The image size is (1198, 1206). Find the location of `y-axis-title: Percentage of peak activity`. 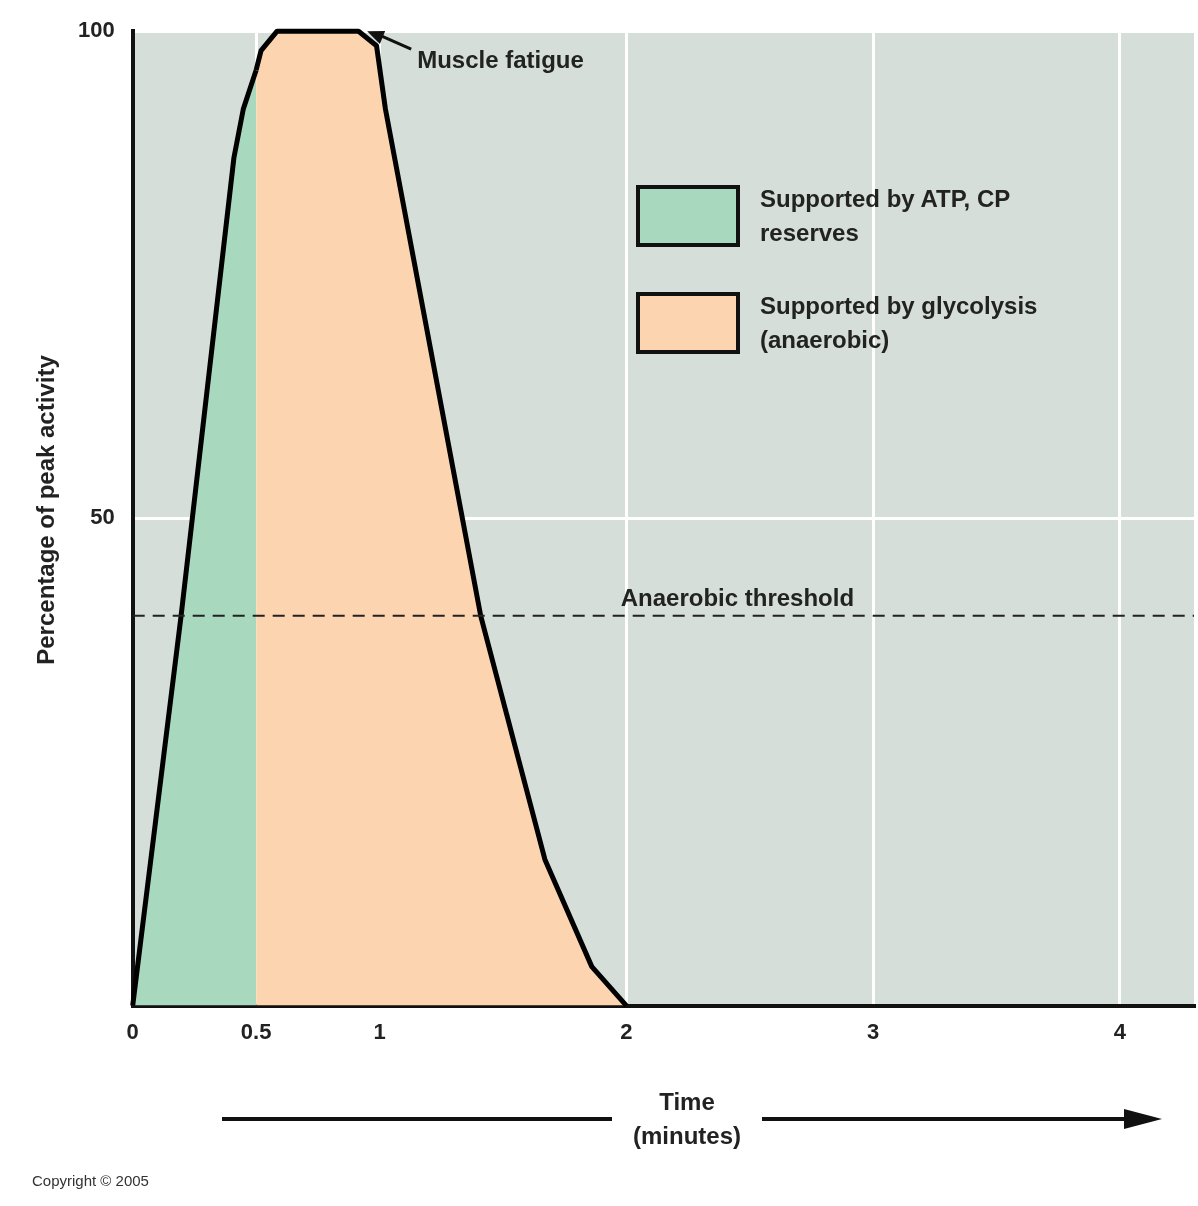

y-axis-title: Percentage of peak activity is located at coordinates (46, 510).